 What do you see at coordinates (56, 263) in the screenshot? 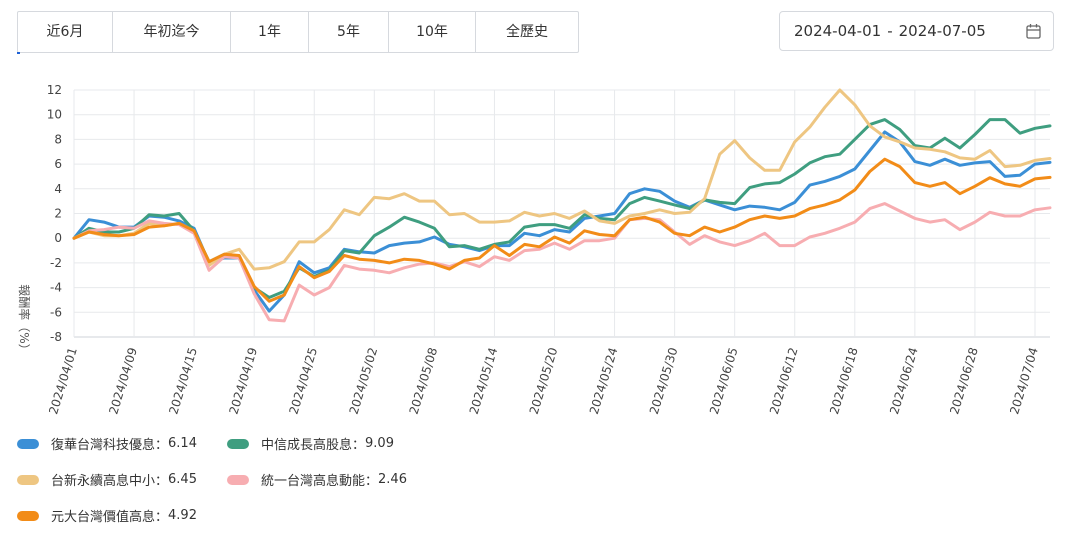
I see `y-tick-label: -2` at bounding box center [56, 263].